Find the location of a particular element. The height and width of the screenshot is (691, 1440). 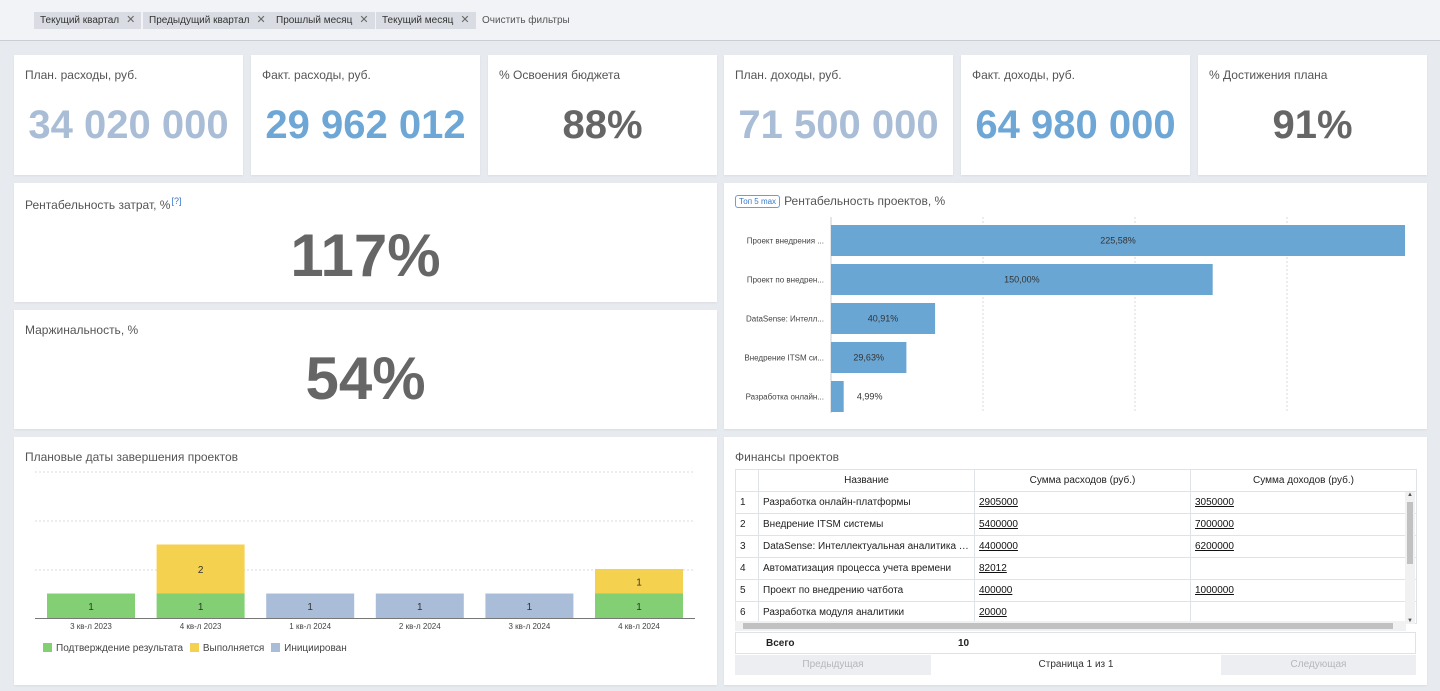

income-link: 1000000 is located at coordinates (1214, 590).